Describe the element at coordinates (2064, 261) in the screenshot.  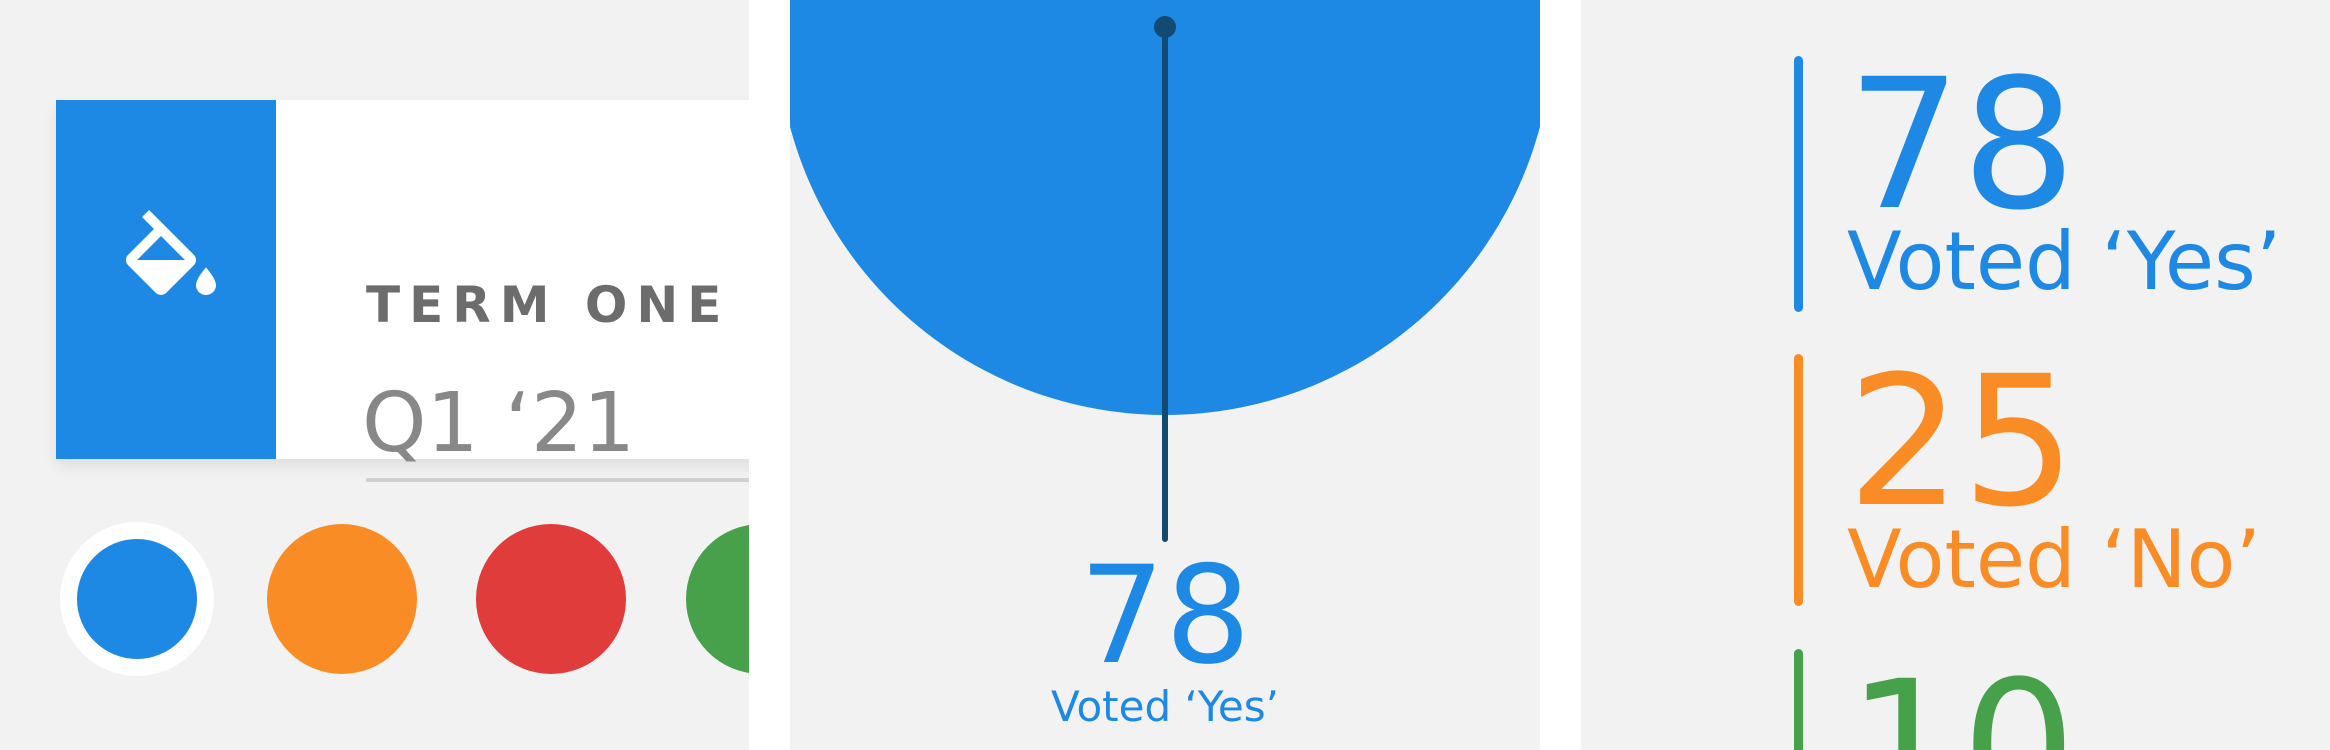
I see `series-label-yes: Voted ‘Yes’` at that location.